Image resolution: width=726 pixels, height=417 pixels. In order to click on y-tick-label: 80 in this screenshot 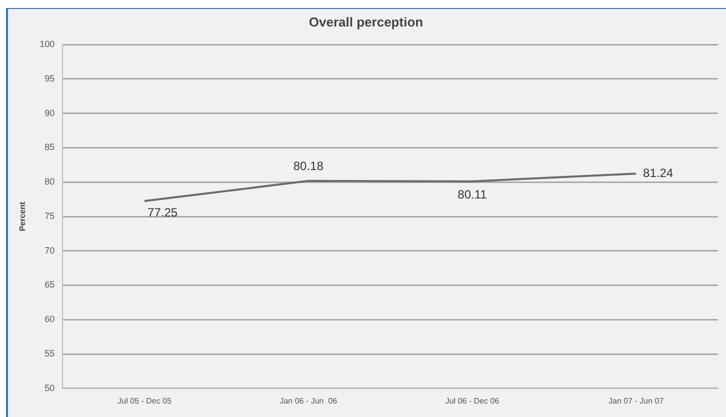, I will do `click(49, 181)`.